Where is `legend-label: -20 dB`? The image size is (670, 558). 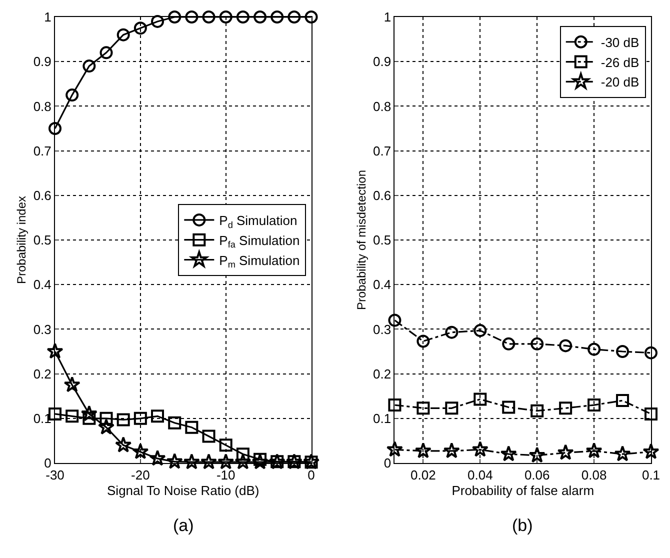 legend-label: -20 dB is located at coordinates (620, 82).